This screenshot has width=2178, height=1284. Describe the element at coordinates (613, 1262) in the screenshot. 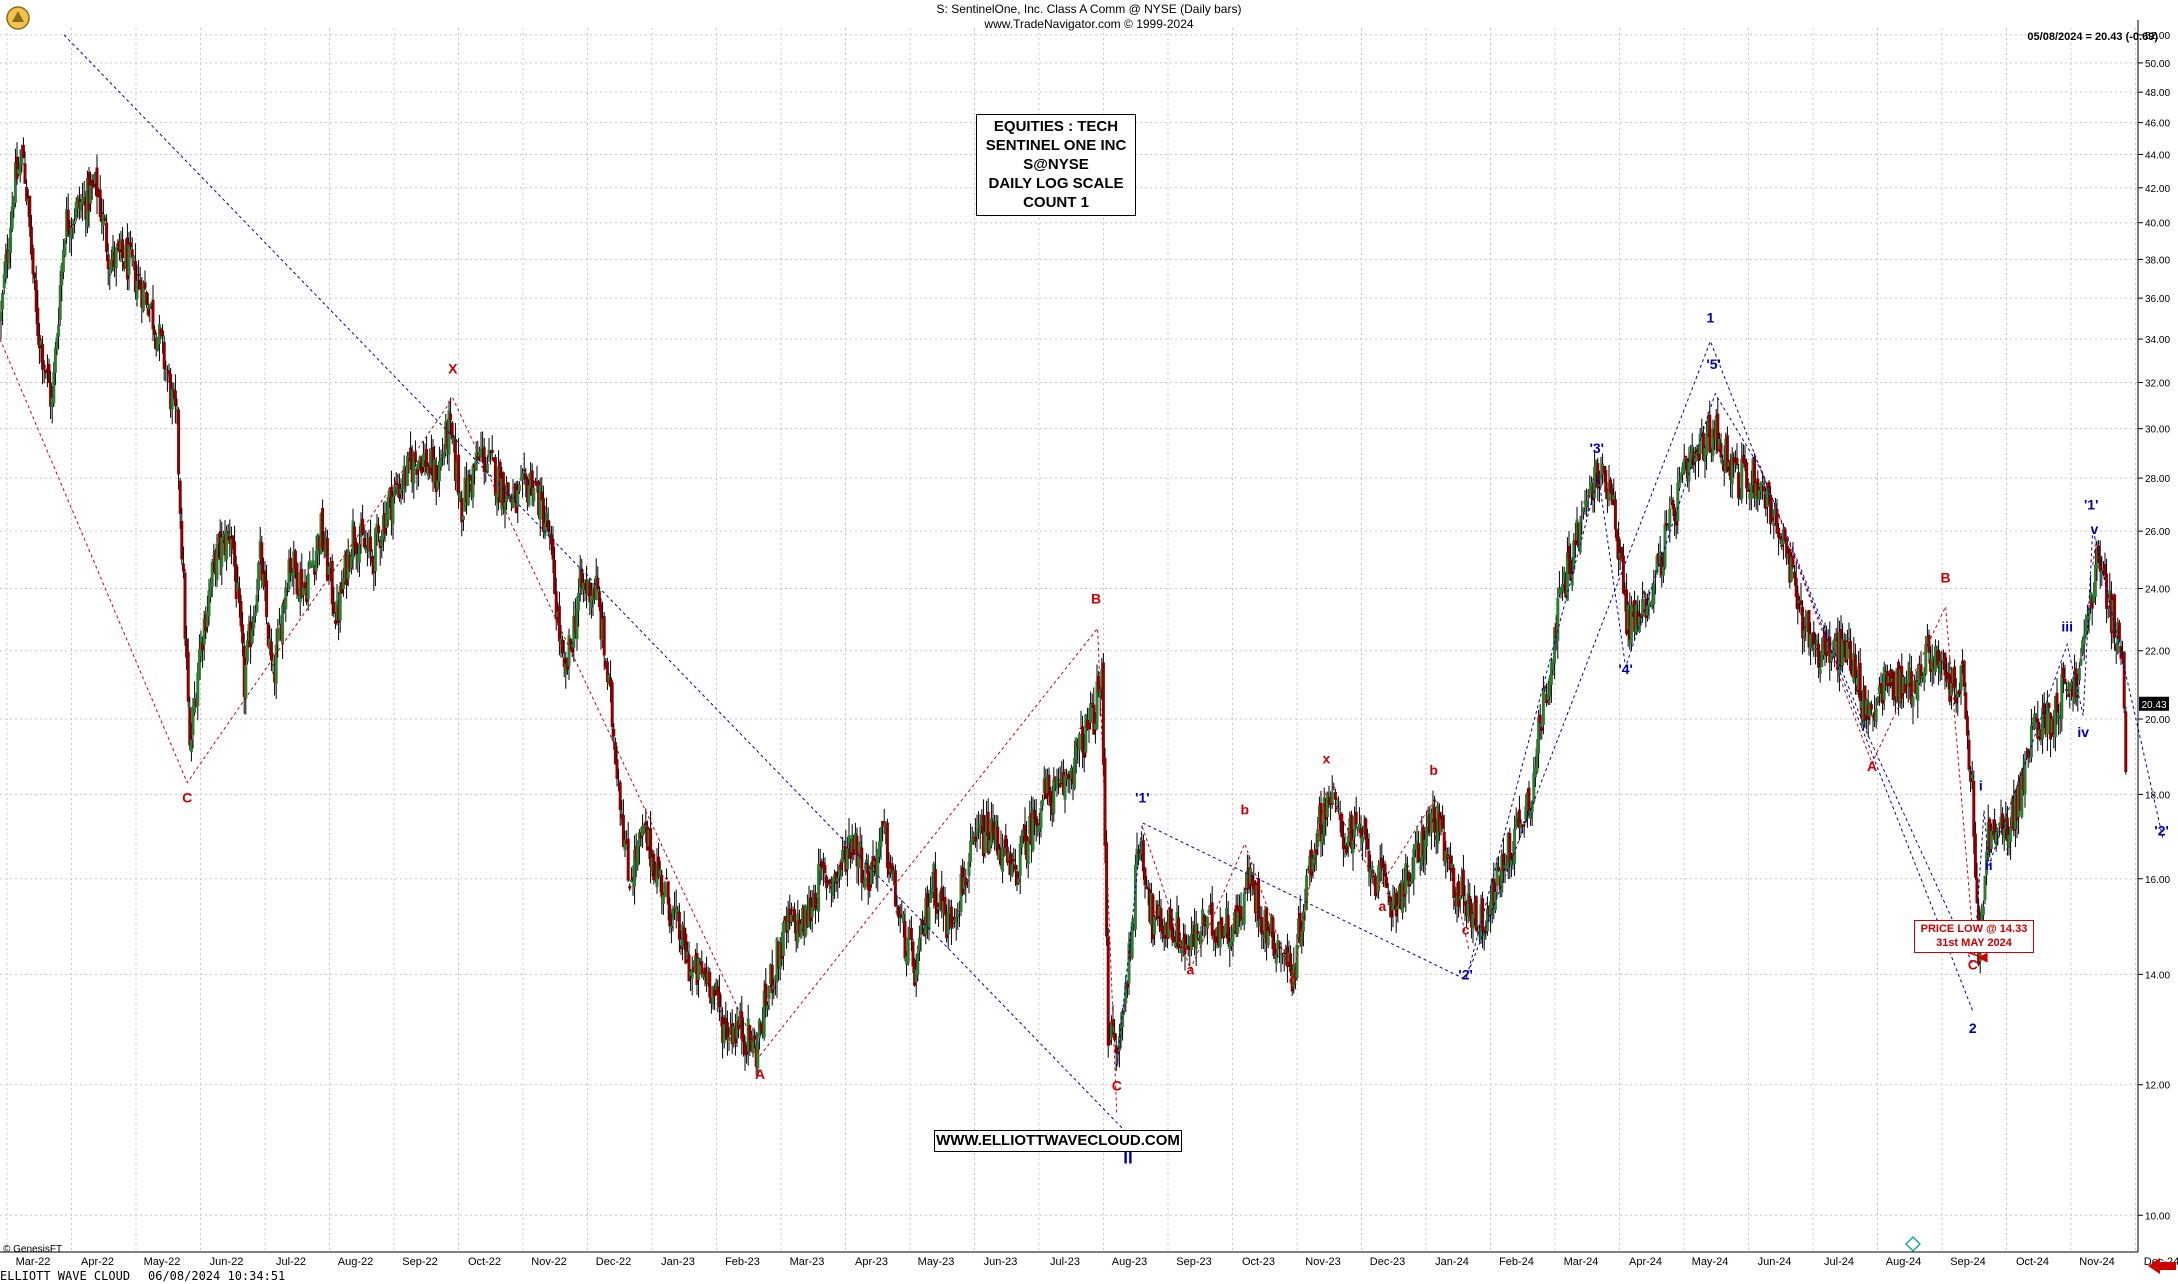

I see `x-tick-label: Dec-22` at that location.